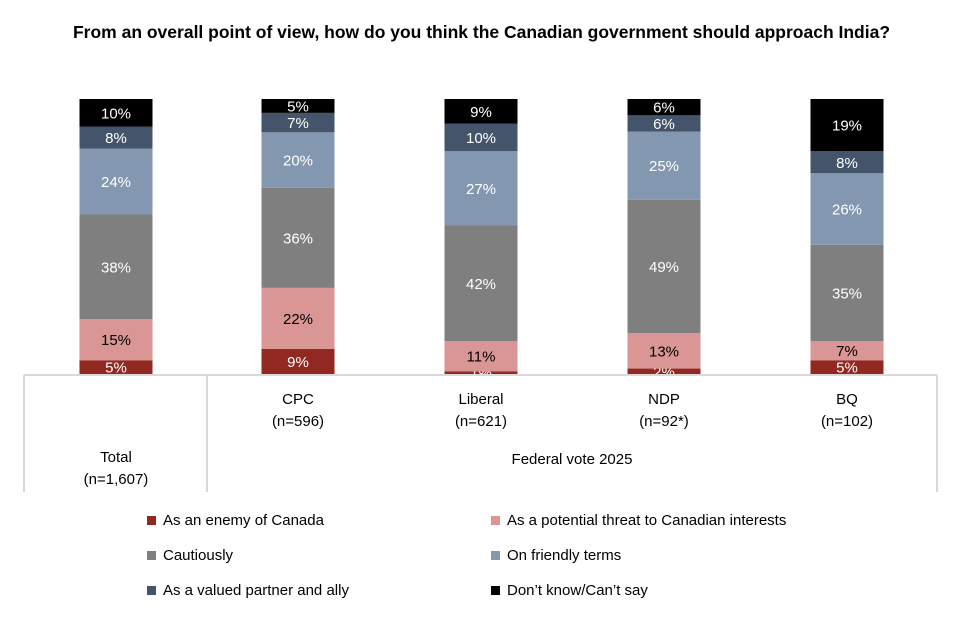 This screenshot has height=619, width=963. I want to click on category-ndp: NDP (n=92*), so click(664, 411).